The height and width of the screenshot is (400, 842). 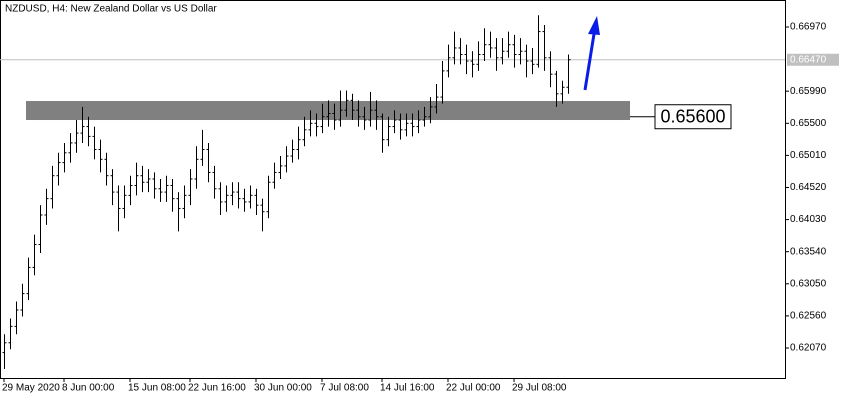 I want to click on x-tick-label: 22 Jun 16:00, so click(x=217, y=388).